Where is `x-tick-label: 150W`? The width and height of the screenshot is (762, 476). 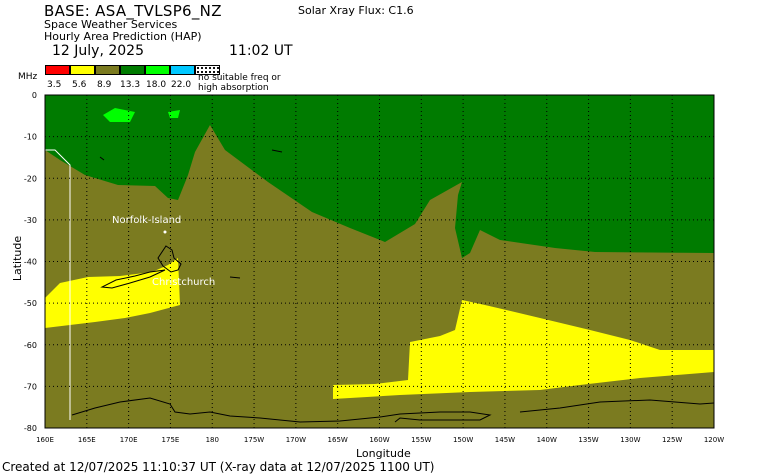
x-tick-label: 150W is located at coordinates (463, 440).